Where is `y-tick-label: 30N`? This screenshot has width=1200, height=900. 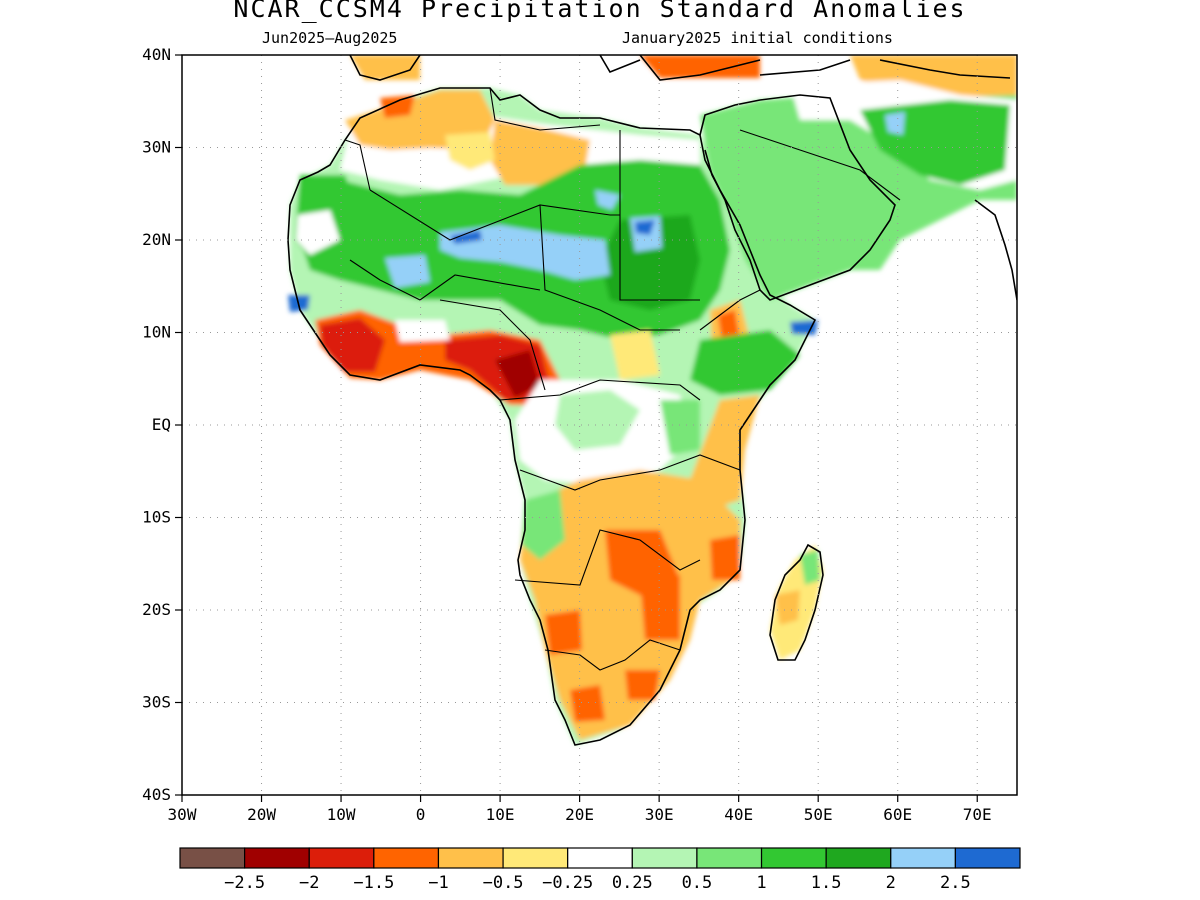
y-tick-label: 30N is located at coordinates (156, 147).